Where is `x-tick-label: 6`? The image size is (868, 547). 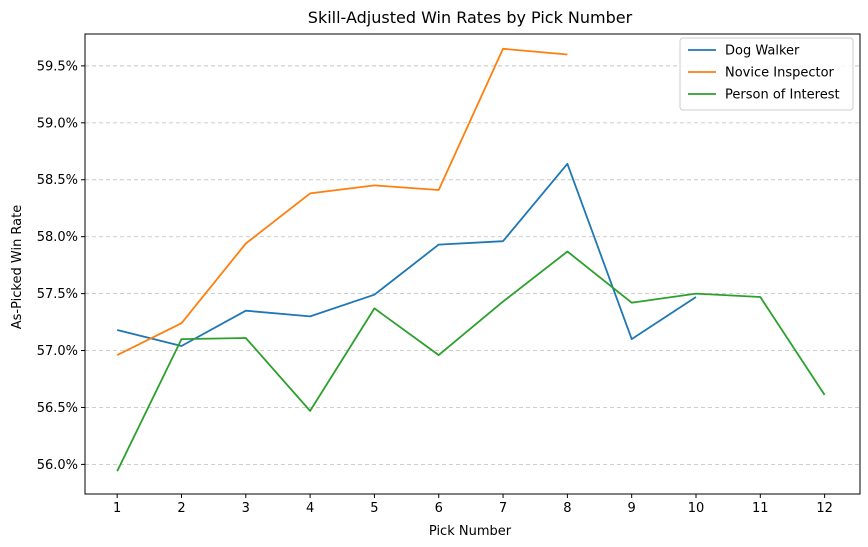
x-tick-label: 6 is located at coordinates (439, 508).